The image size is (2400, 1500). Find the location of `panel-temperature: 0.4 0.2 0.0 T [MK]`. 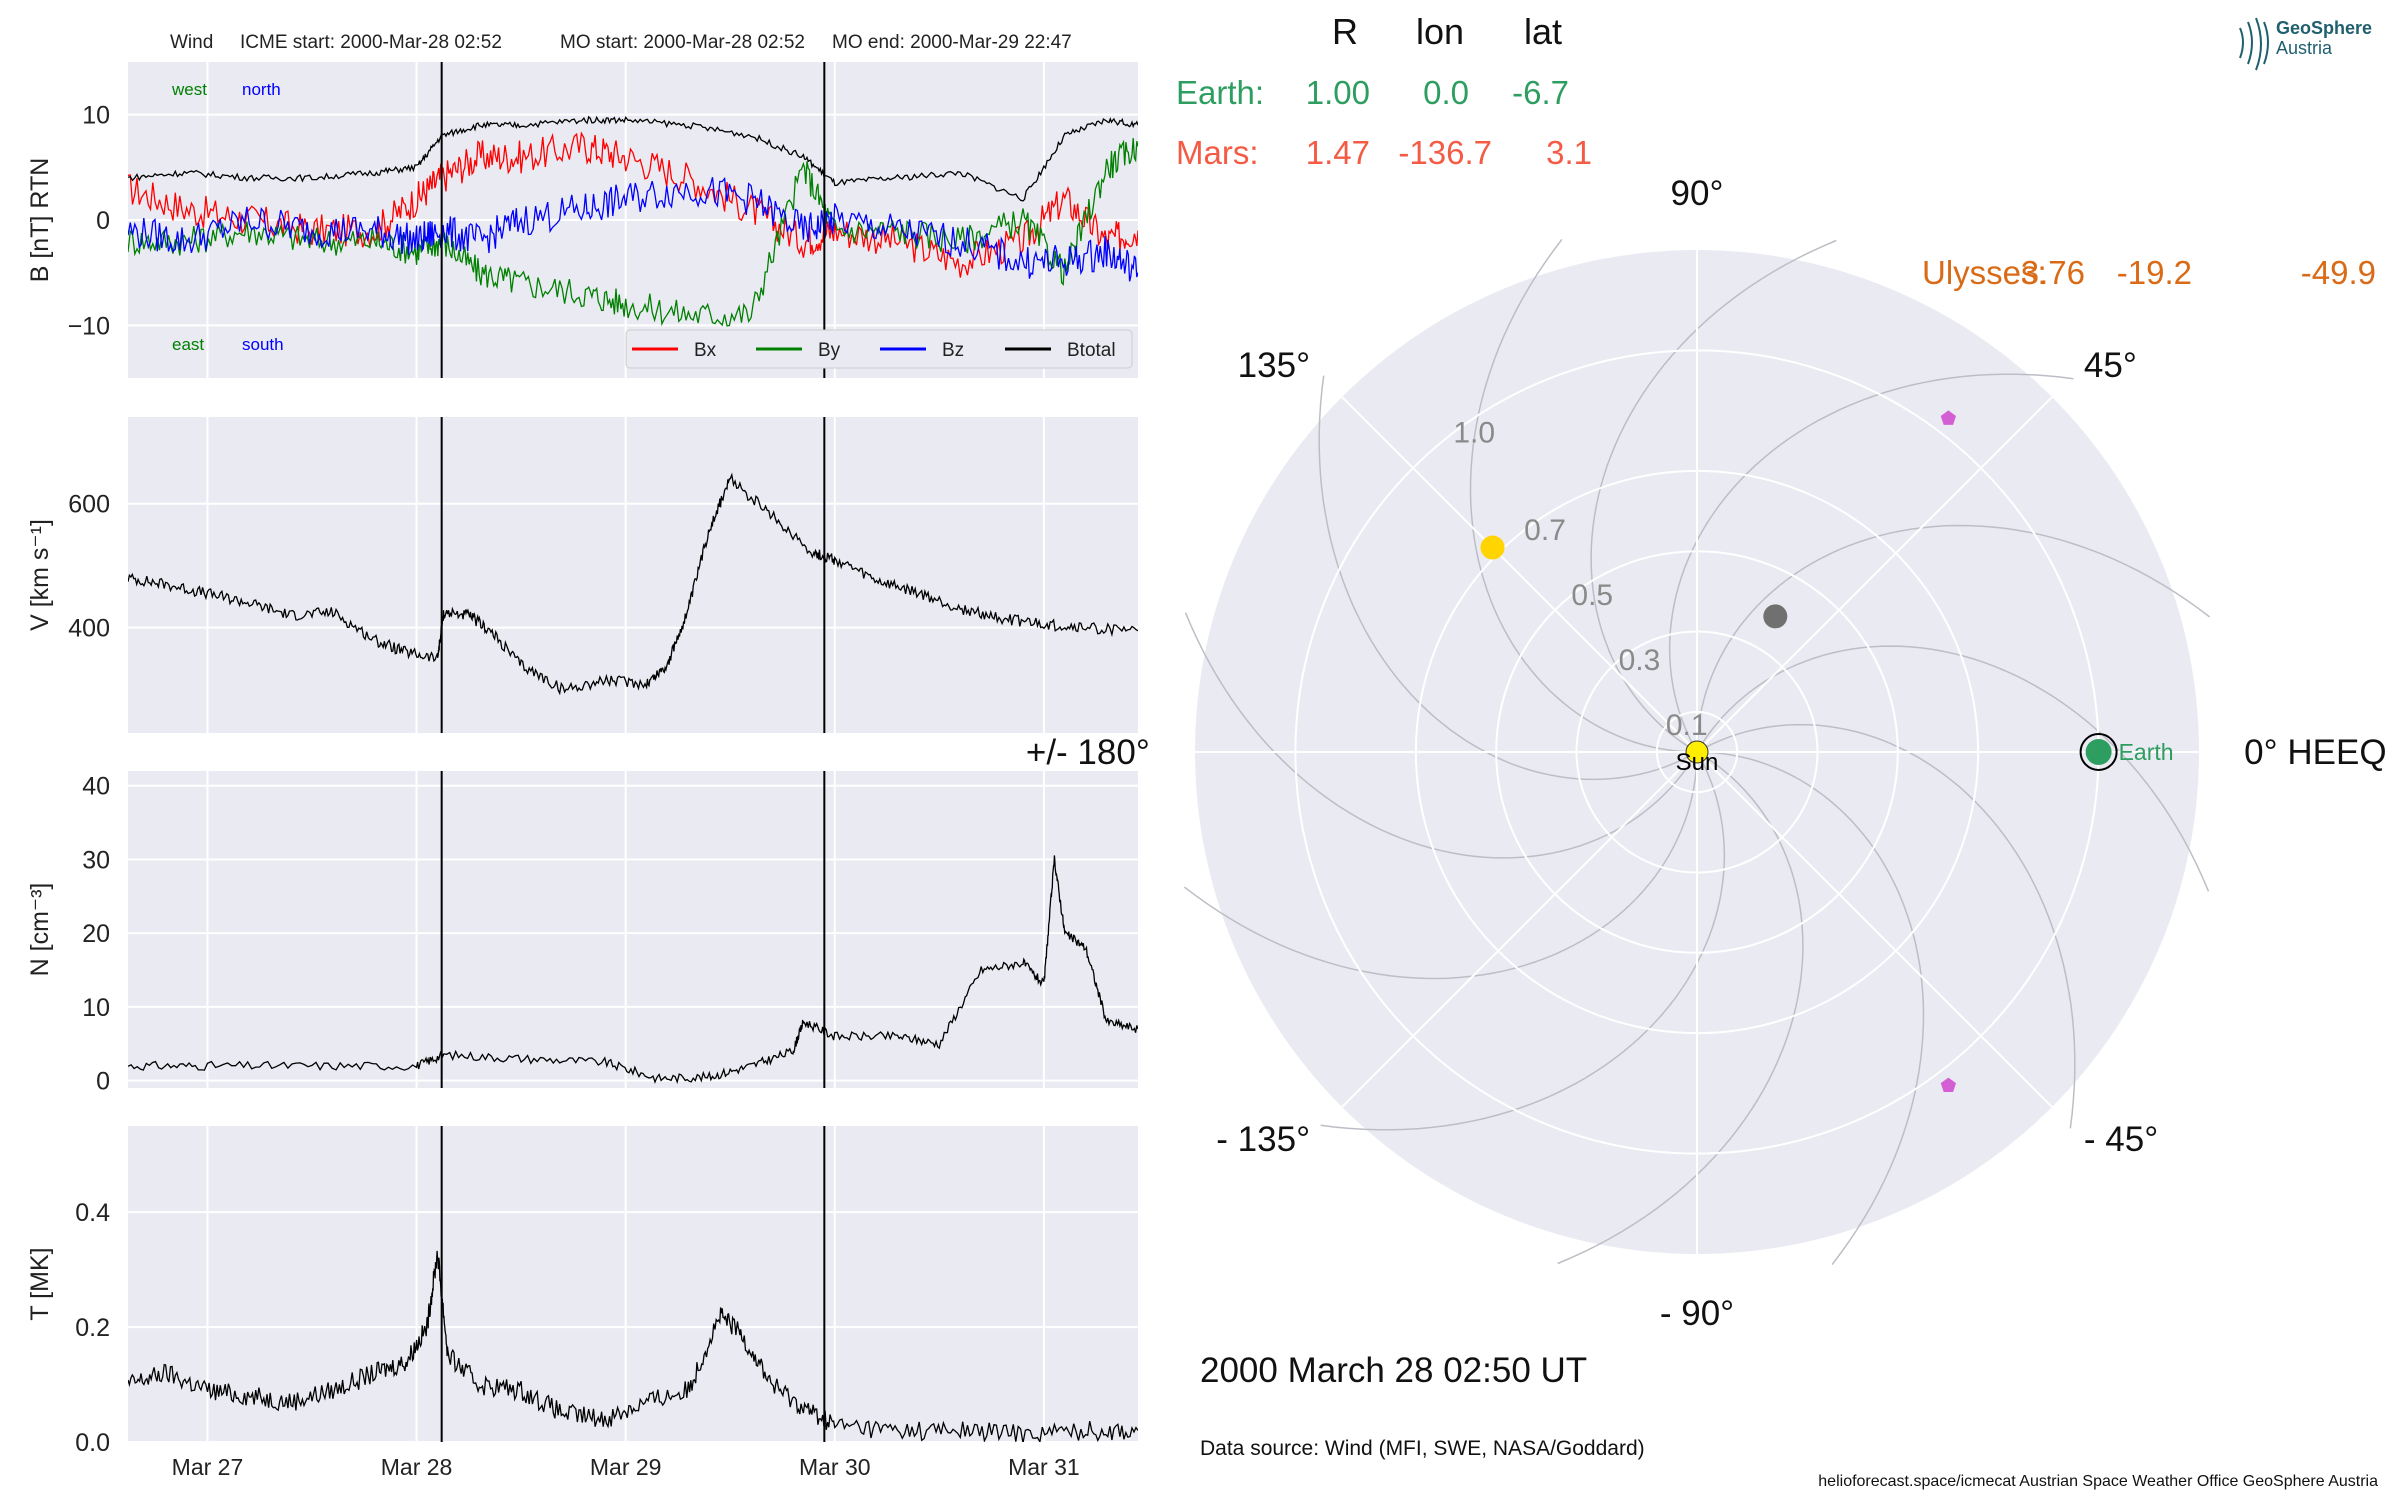

panel-temperature: 0.4 0.2 0.0 T [MK] is located at coordinates (582, 1291).